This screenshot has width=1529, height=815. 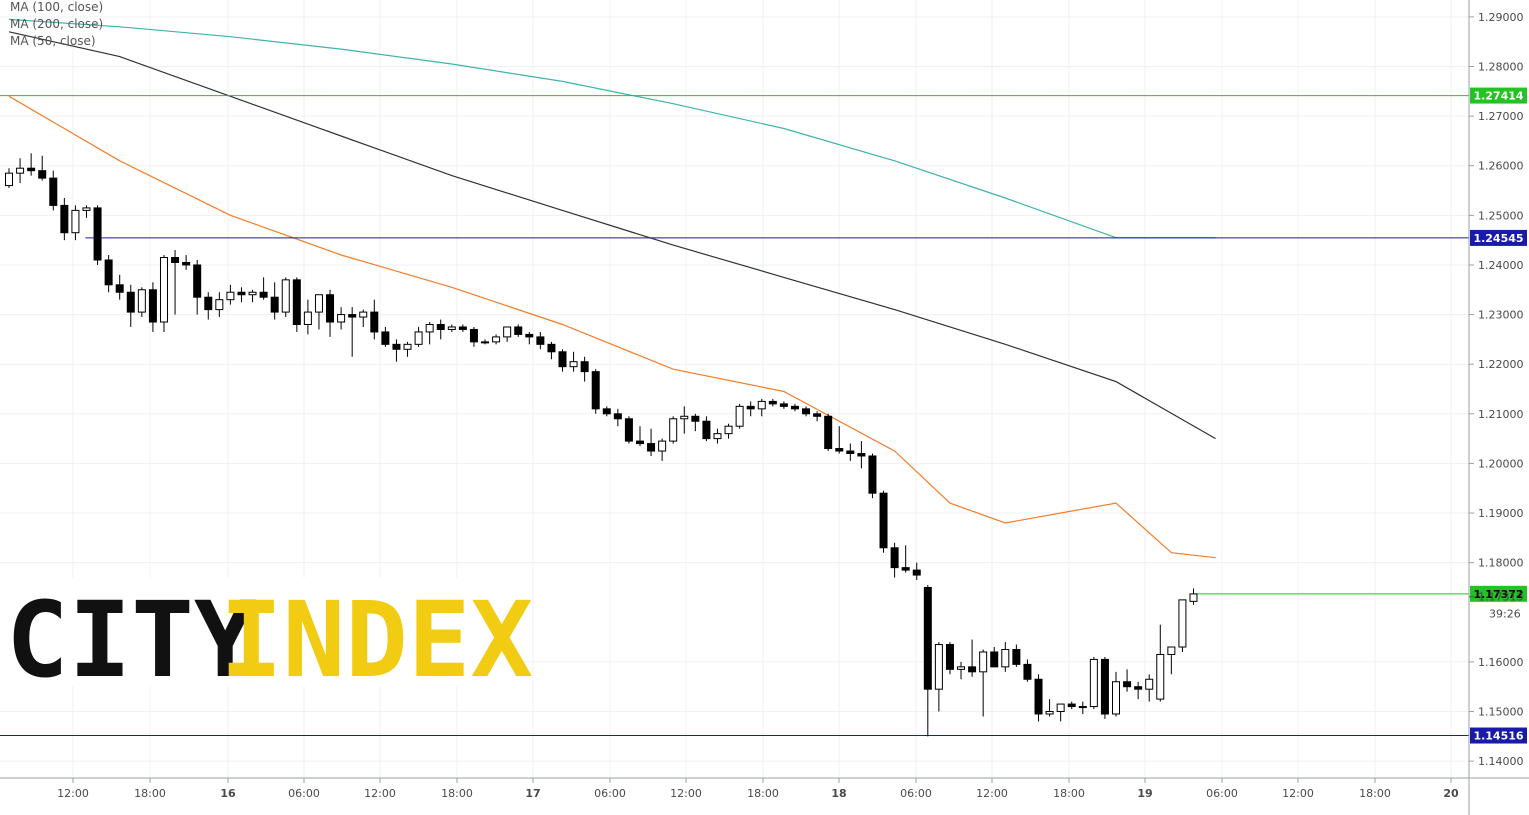 What do you see at coordinates (1501, 17) in the screenshot?
I see `y-tick-label: 1.29000` at bounding box center [1501, 17].